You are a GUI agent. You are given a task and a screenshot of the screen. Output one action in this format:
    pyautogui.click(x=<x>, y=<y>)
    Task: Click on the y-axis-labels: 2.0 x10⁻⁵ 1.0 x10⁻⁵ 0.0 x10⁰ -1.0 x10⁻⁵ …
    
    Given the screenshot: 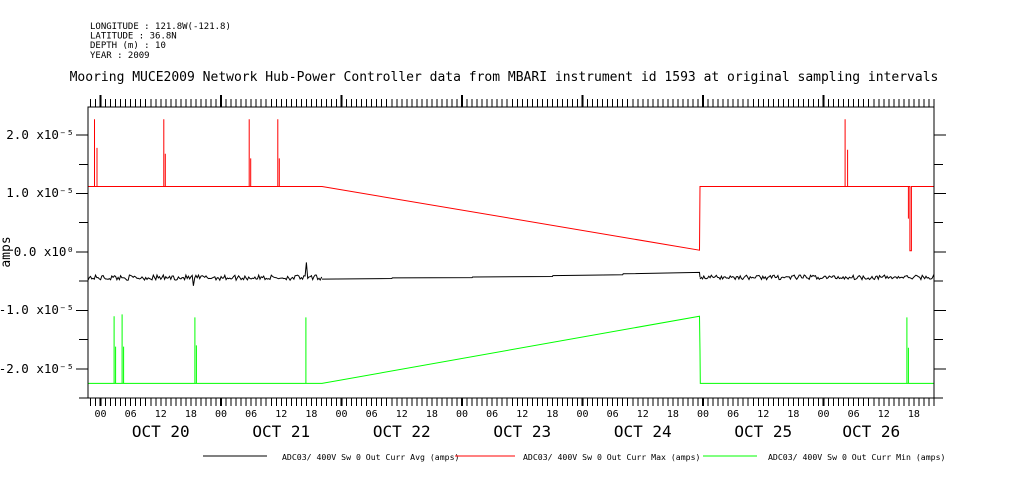 What is the action you would take?
    pyautogui.click(x=37, y=251)
    